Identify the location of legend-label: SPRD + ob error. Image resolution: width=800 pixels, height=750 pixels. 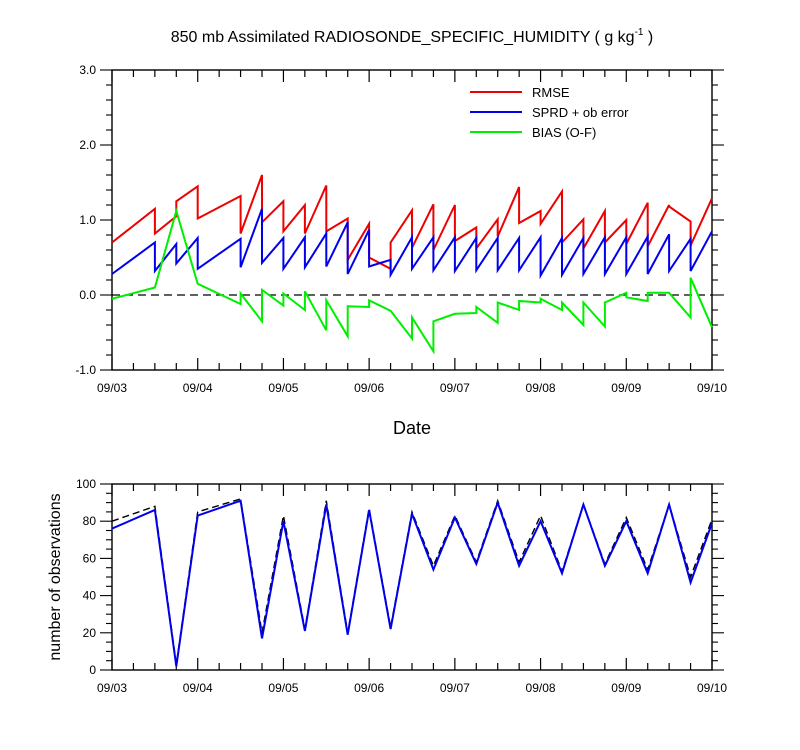
(580, 112).